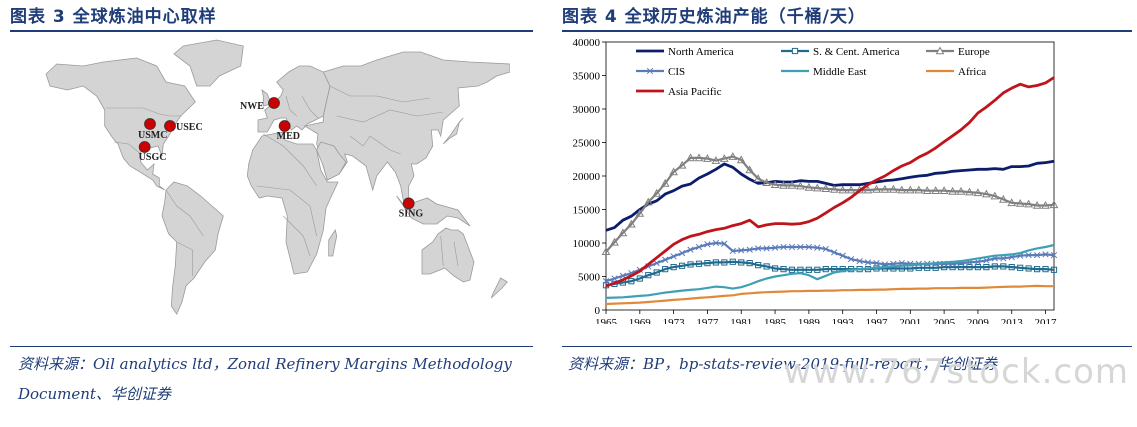  Describe the element at coordinates (707, 320) in the screenshot. I see `x-tick-label: 1977` at that location.